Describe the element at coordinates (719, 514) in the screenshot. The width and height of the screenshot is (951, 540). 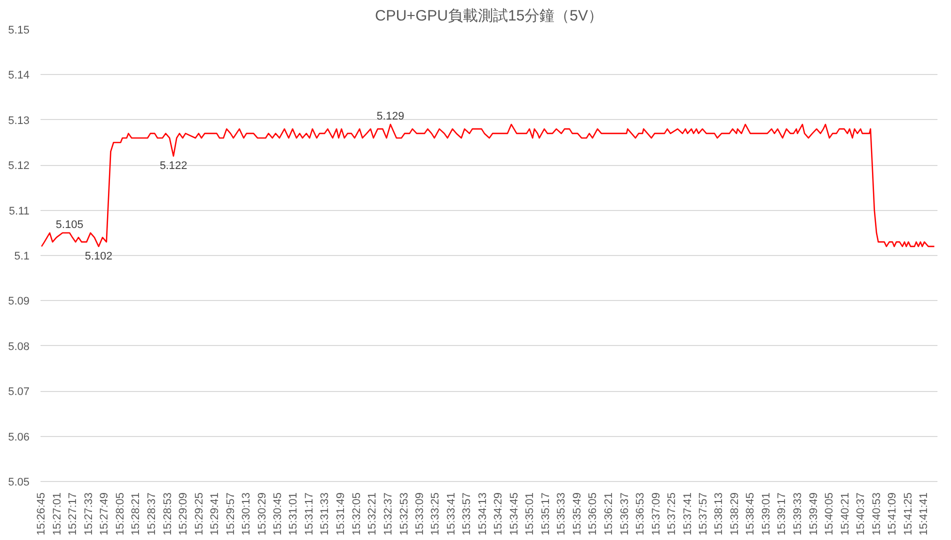
I see `x-tick-label: 15:38:13` at that location.